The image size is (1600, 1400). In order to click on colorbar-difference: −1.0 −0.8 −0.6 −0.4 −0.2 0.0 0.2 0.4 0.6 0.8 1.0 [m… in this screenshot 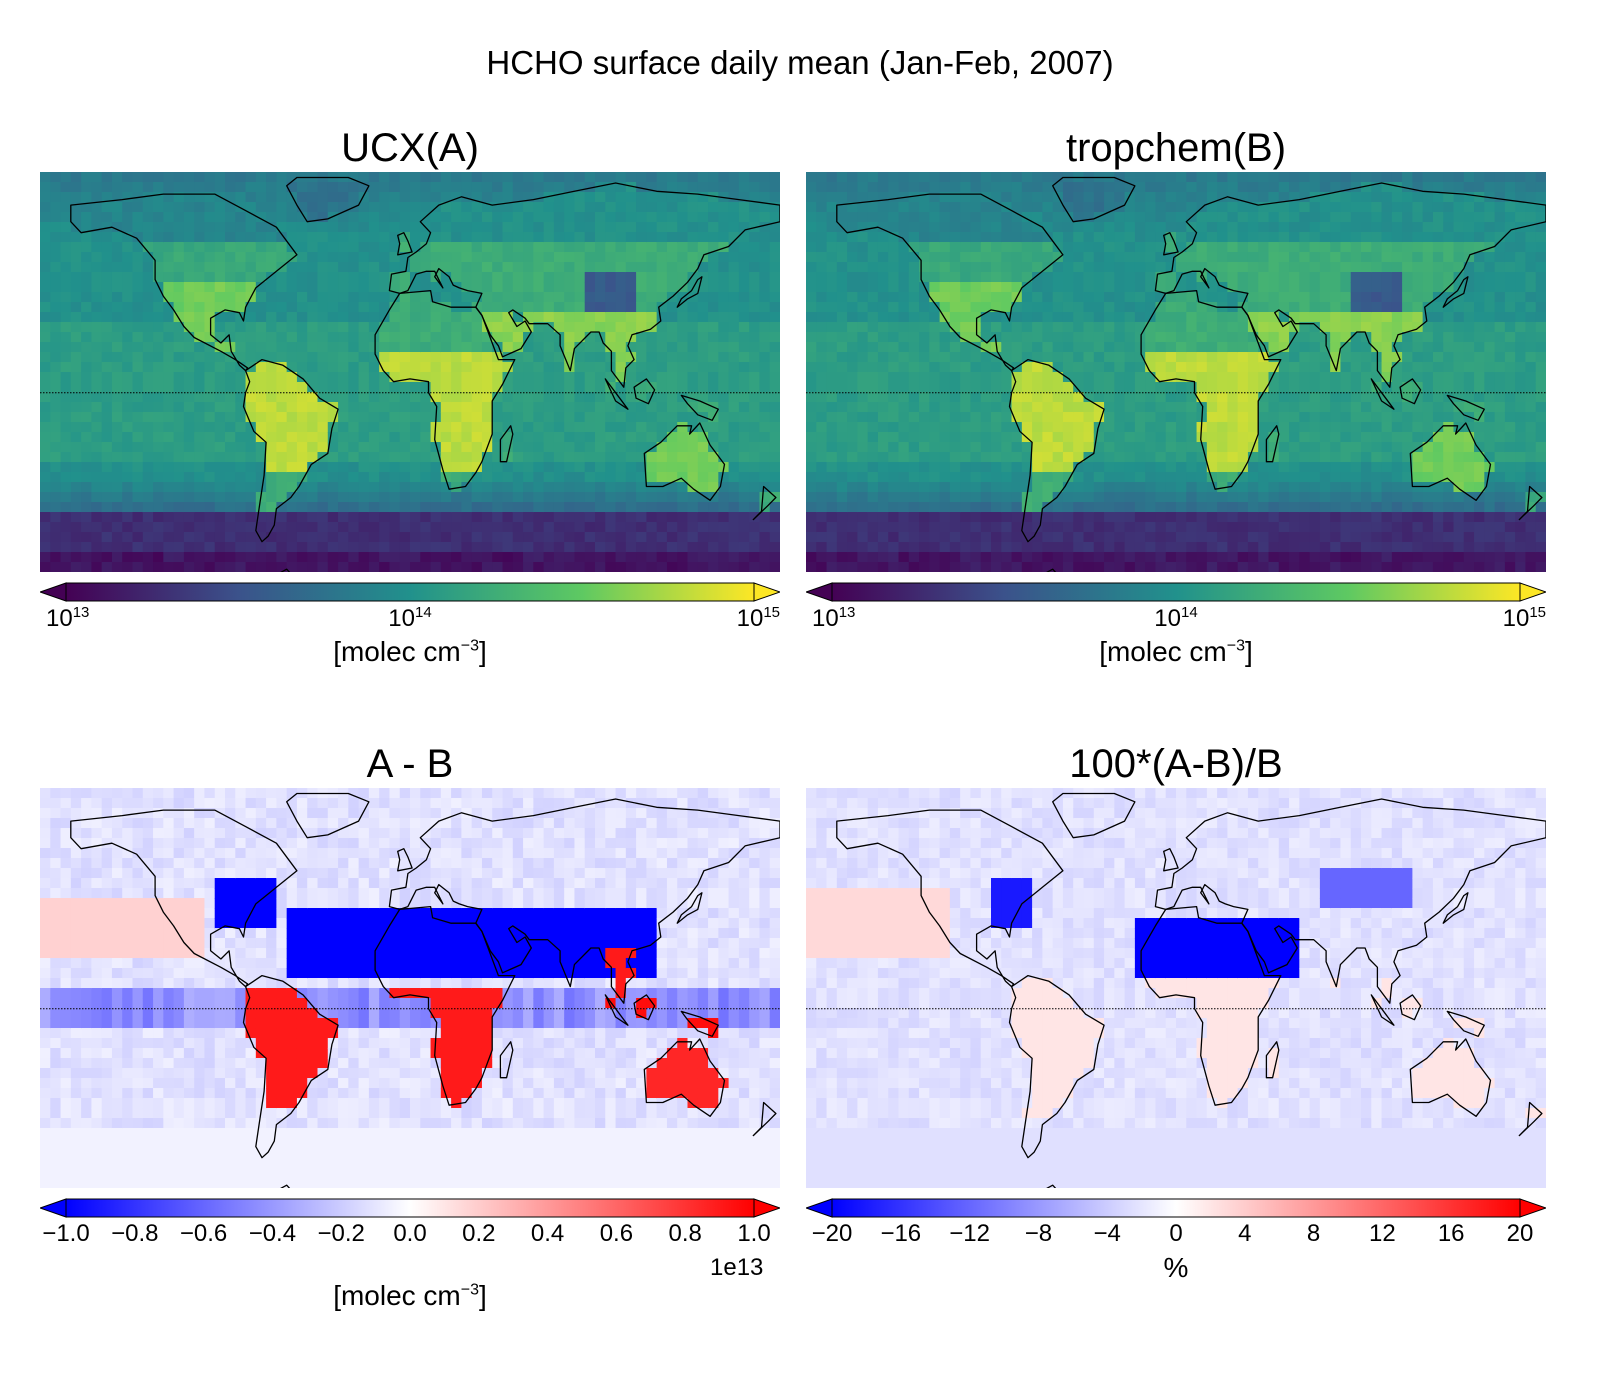, I will do `click(410, 1254)`.